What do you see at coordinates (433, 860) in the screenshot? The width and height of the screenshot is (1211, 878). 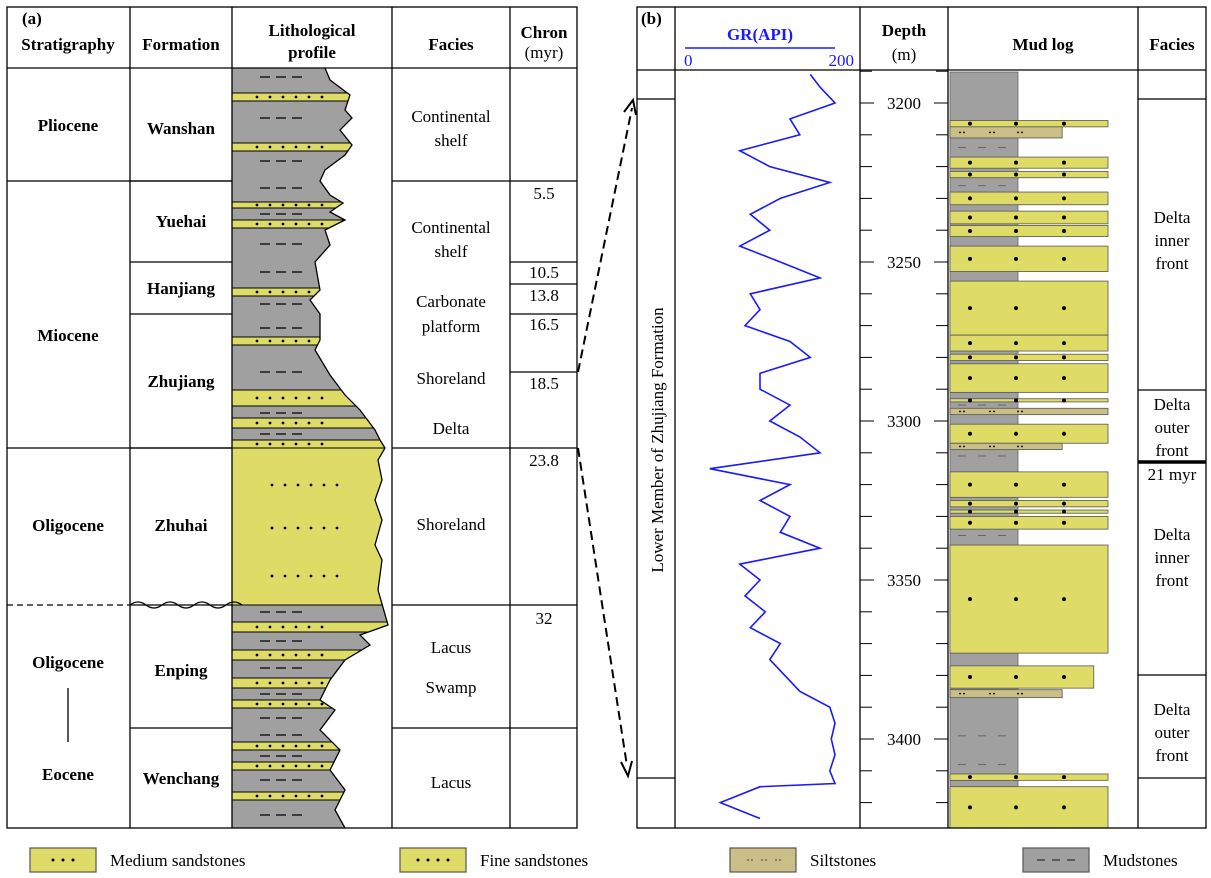 I see `legend-swatch` at bounding box center [433, 860].